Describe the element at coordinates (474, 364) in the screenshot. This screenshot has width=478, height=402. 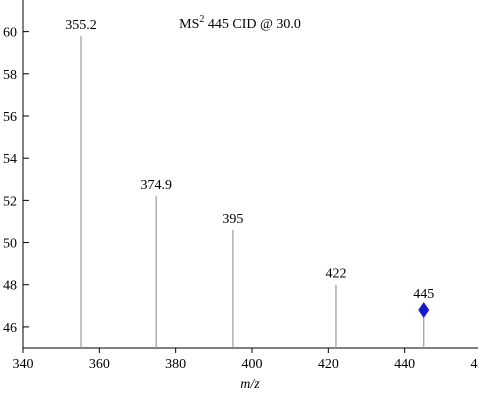
I see `x-tick-label: 460` at that location.